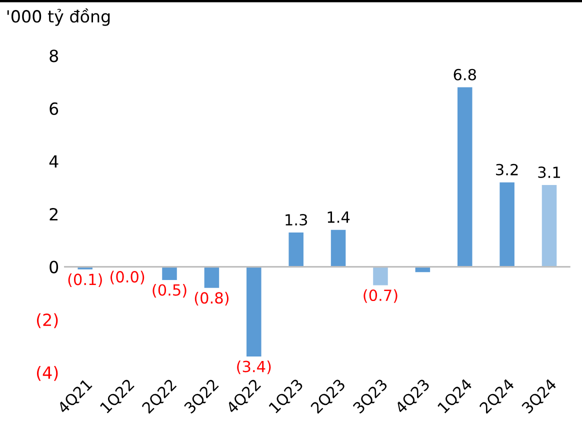 This screenshot has width=582, height=428. Describe the element at coordinates (53, 161) in the screenshot. I see `y-tick-label: 4` at that location.